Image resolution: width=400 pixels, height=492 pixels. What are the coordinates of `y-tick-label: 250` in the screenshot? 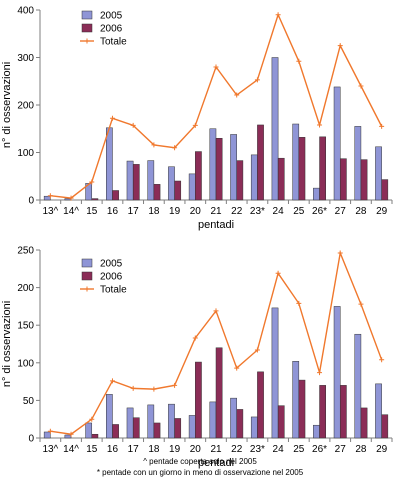 It's located at (25, 251).